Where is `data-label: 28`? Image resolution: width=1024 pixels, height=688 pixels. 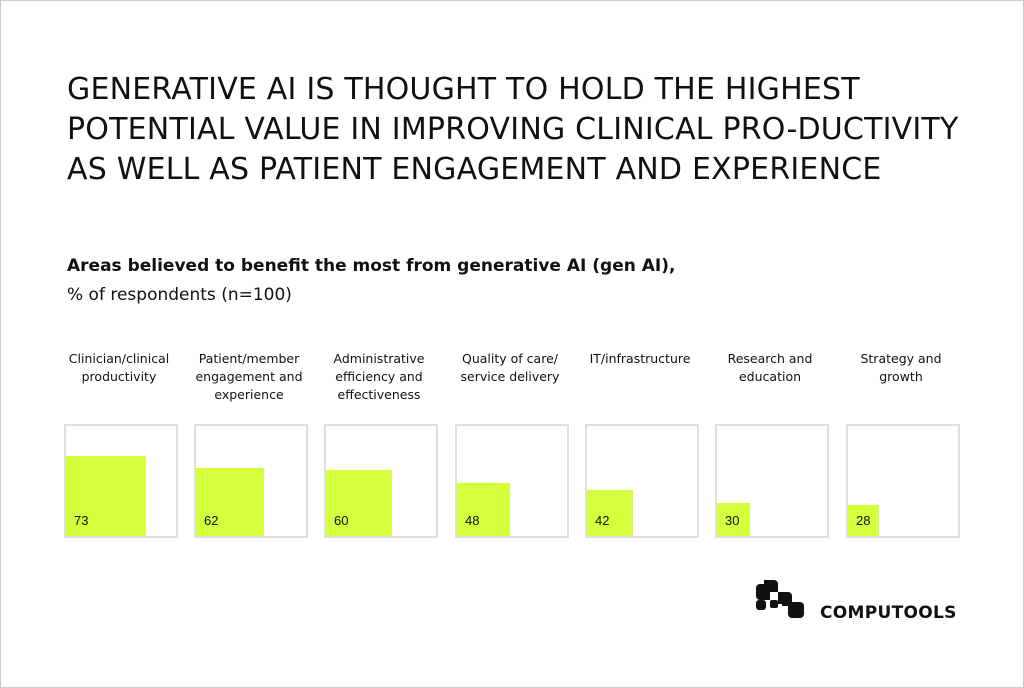
data-label: 28 is located at coordinates (863, 520).